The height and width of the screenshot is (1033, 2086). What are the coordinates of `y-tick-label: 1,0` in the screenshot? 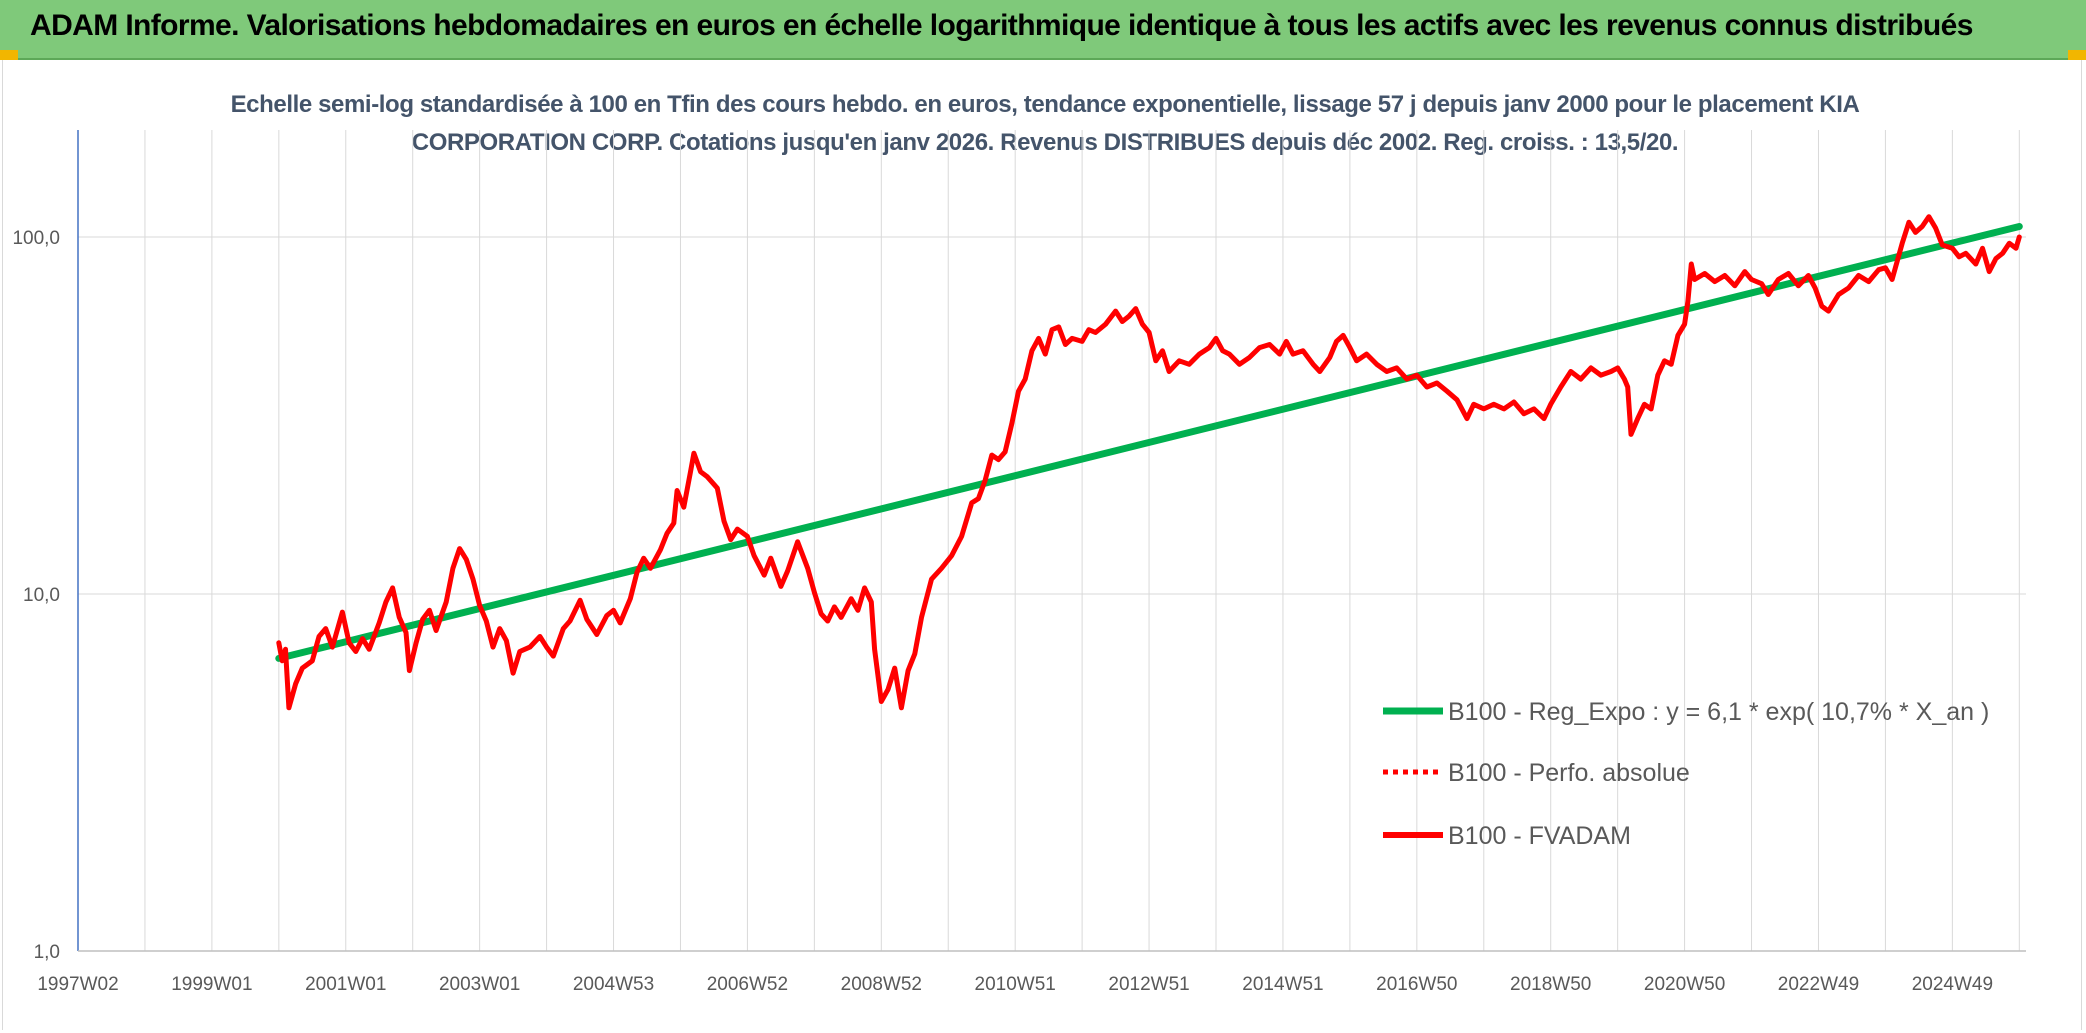 It's located at (47, 952).